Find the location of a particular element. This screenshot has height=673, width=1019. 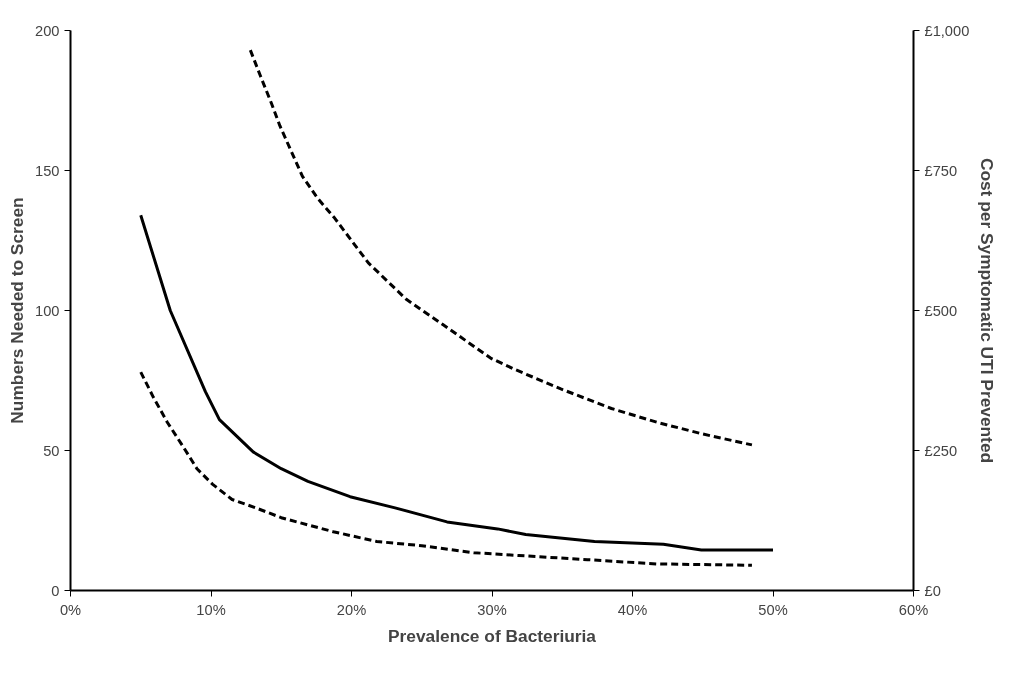

y-tick-label: 50 is located at coordinates (51, 450).